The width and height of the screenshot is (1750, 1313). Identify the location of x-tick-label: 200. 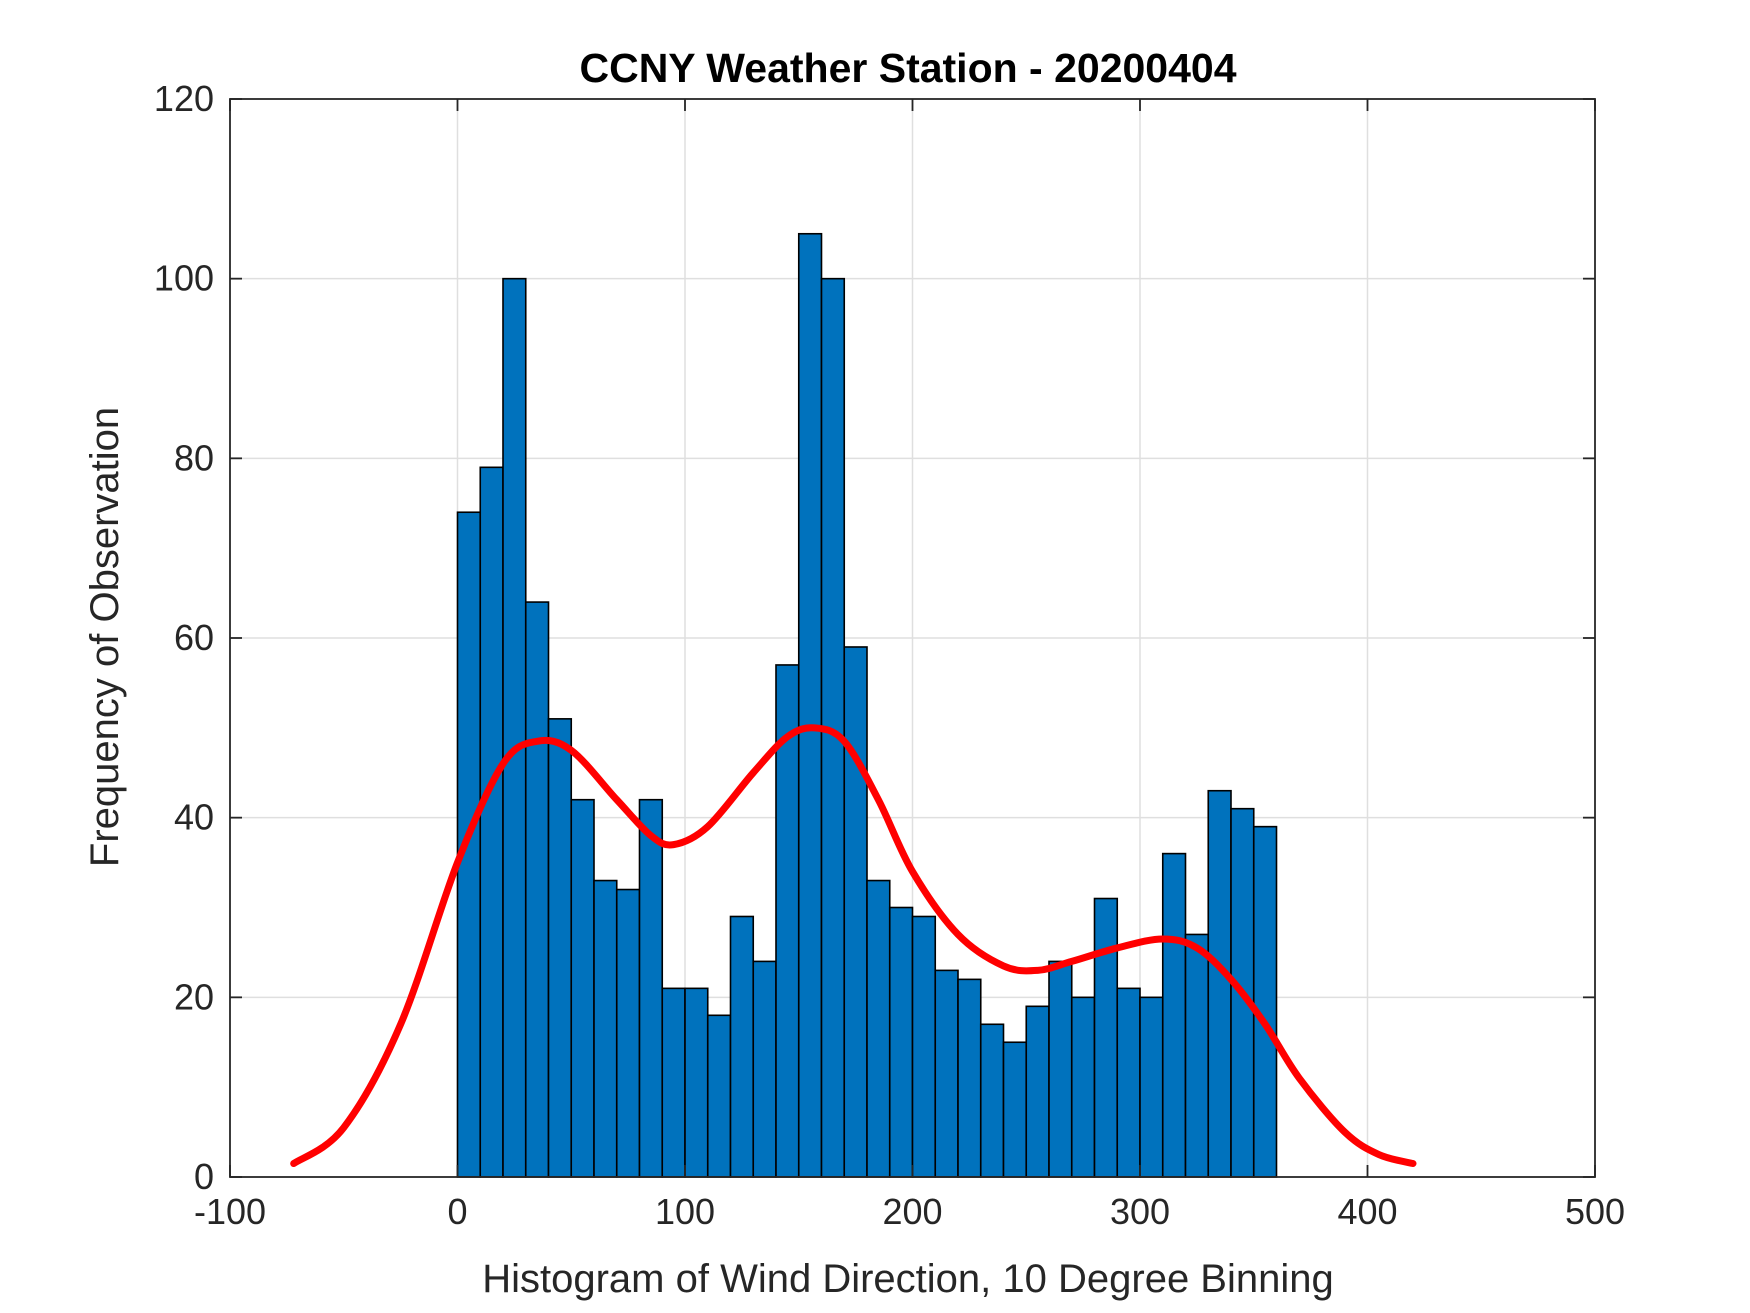
(912, 1211).